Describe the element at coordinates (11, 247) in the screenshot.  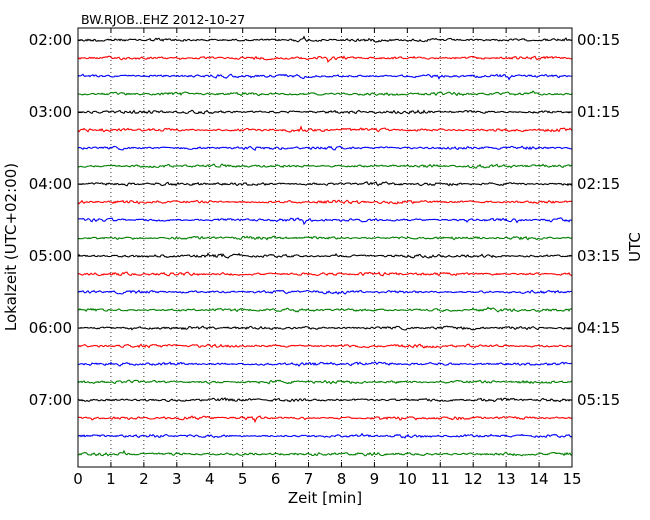
I see `left-y-axis-label: Lokalzeit (UTC+02:00)` at that location.